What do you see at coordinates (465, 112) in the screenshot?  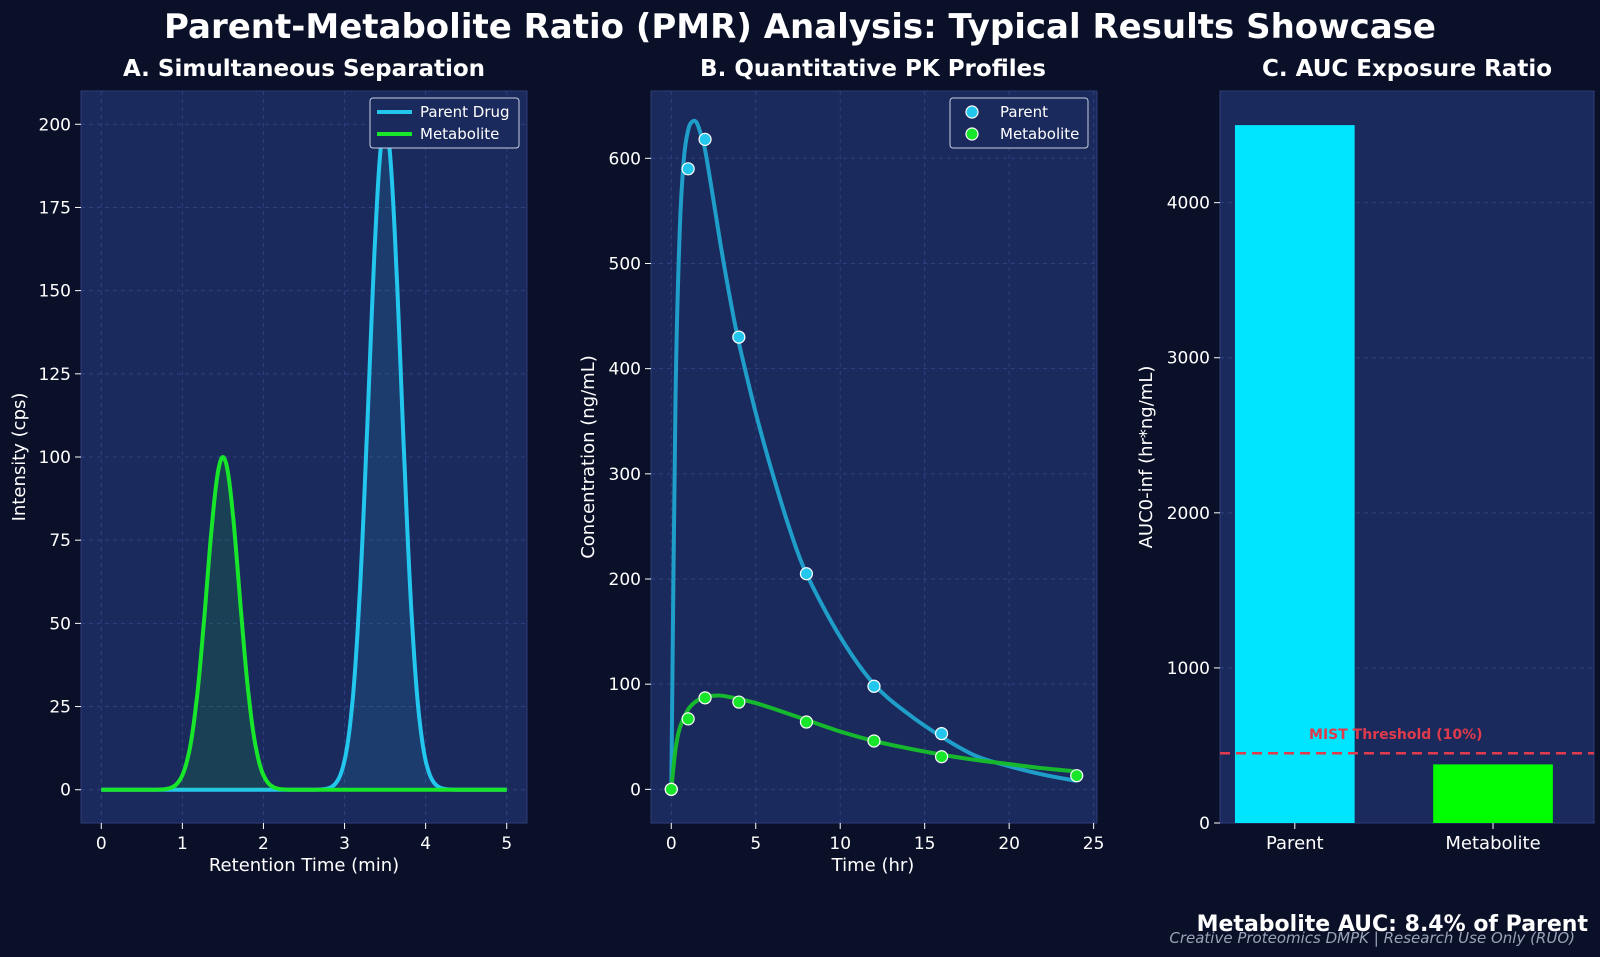 I see `panel-a-legend-label: Parent Drug` at bounding box center [465, 112].